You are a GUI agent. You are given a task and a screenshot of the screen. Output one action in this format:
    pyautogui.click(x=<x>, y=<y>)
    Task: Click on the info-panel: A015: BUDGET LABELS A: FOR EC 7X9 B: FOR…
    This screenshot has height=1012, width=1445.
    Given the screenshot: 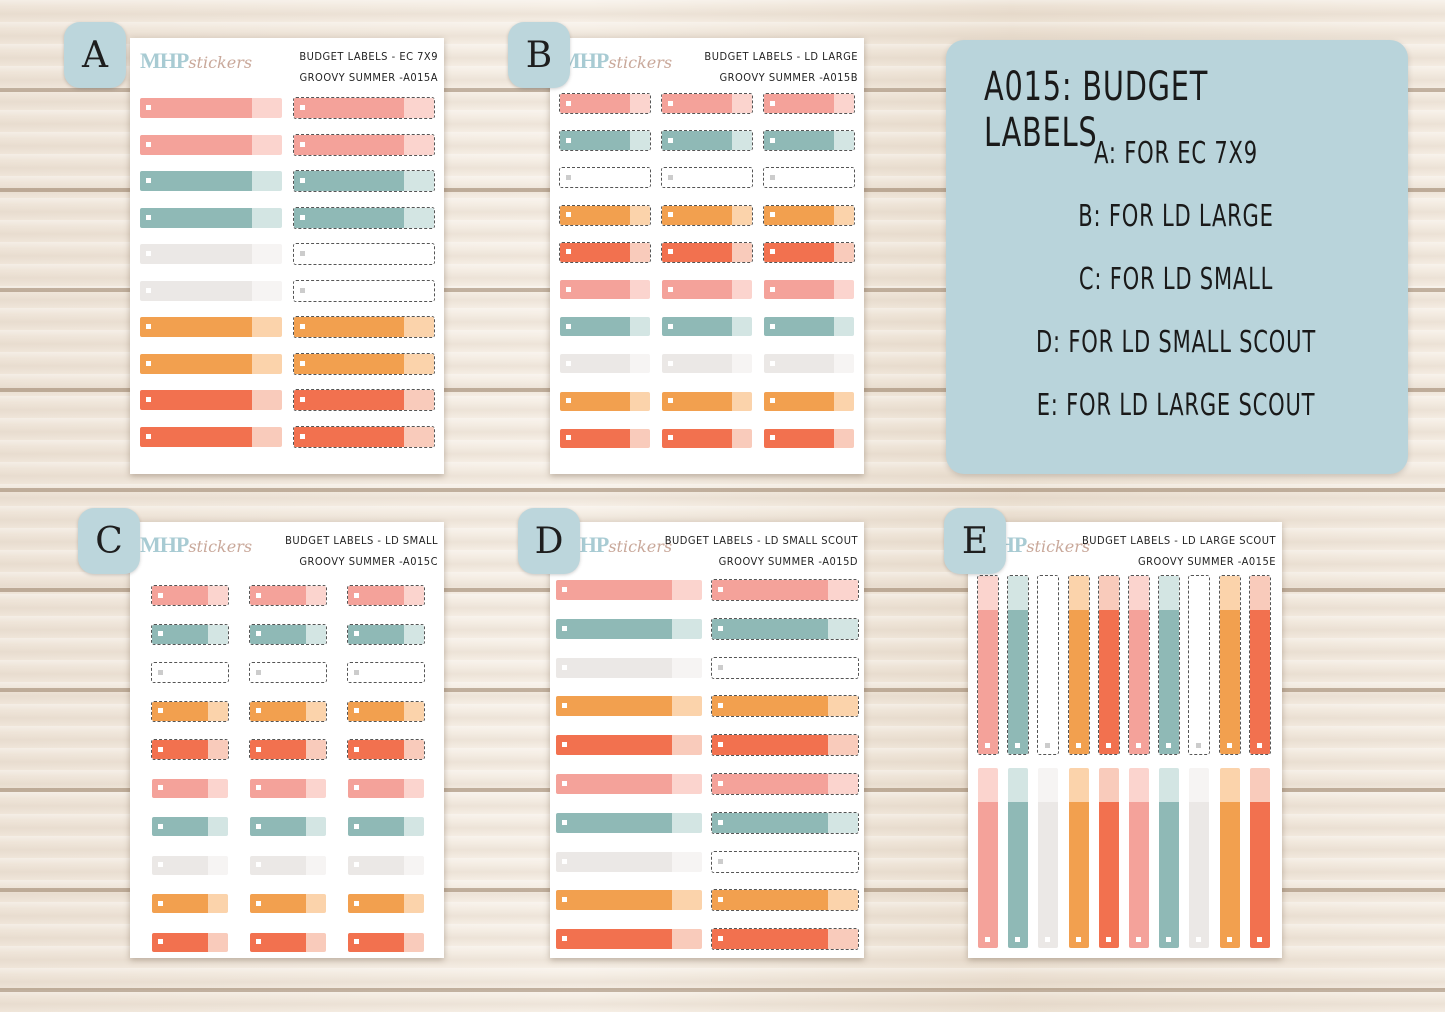 What is the action you would take?
    pyautogui.click(x=1177, y=257)
    